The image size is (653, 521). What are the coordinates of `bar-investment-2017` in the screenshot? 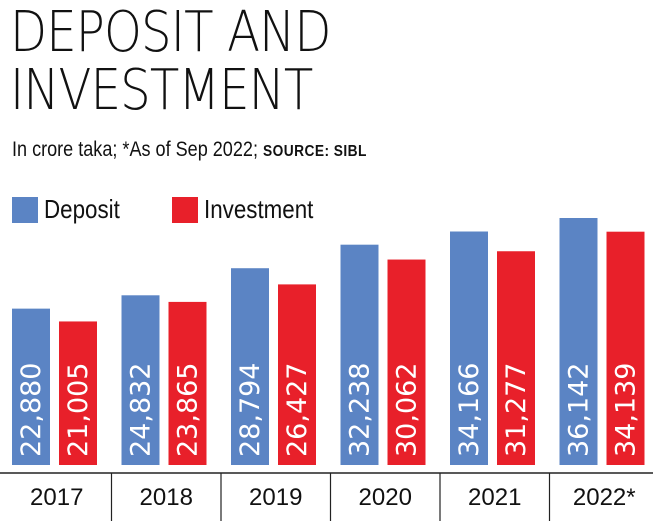 It's located at (78, 393).